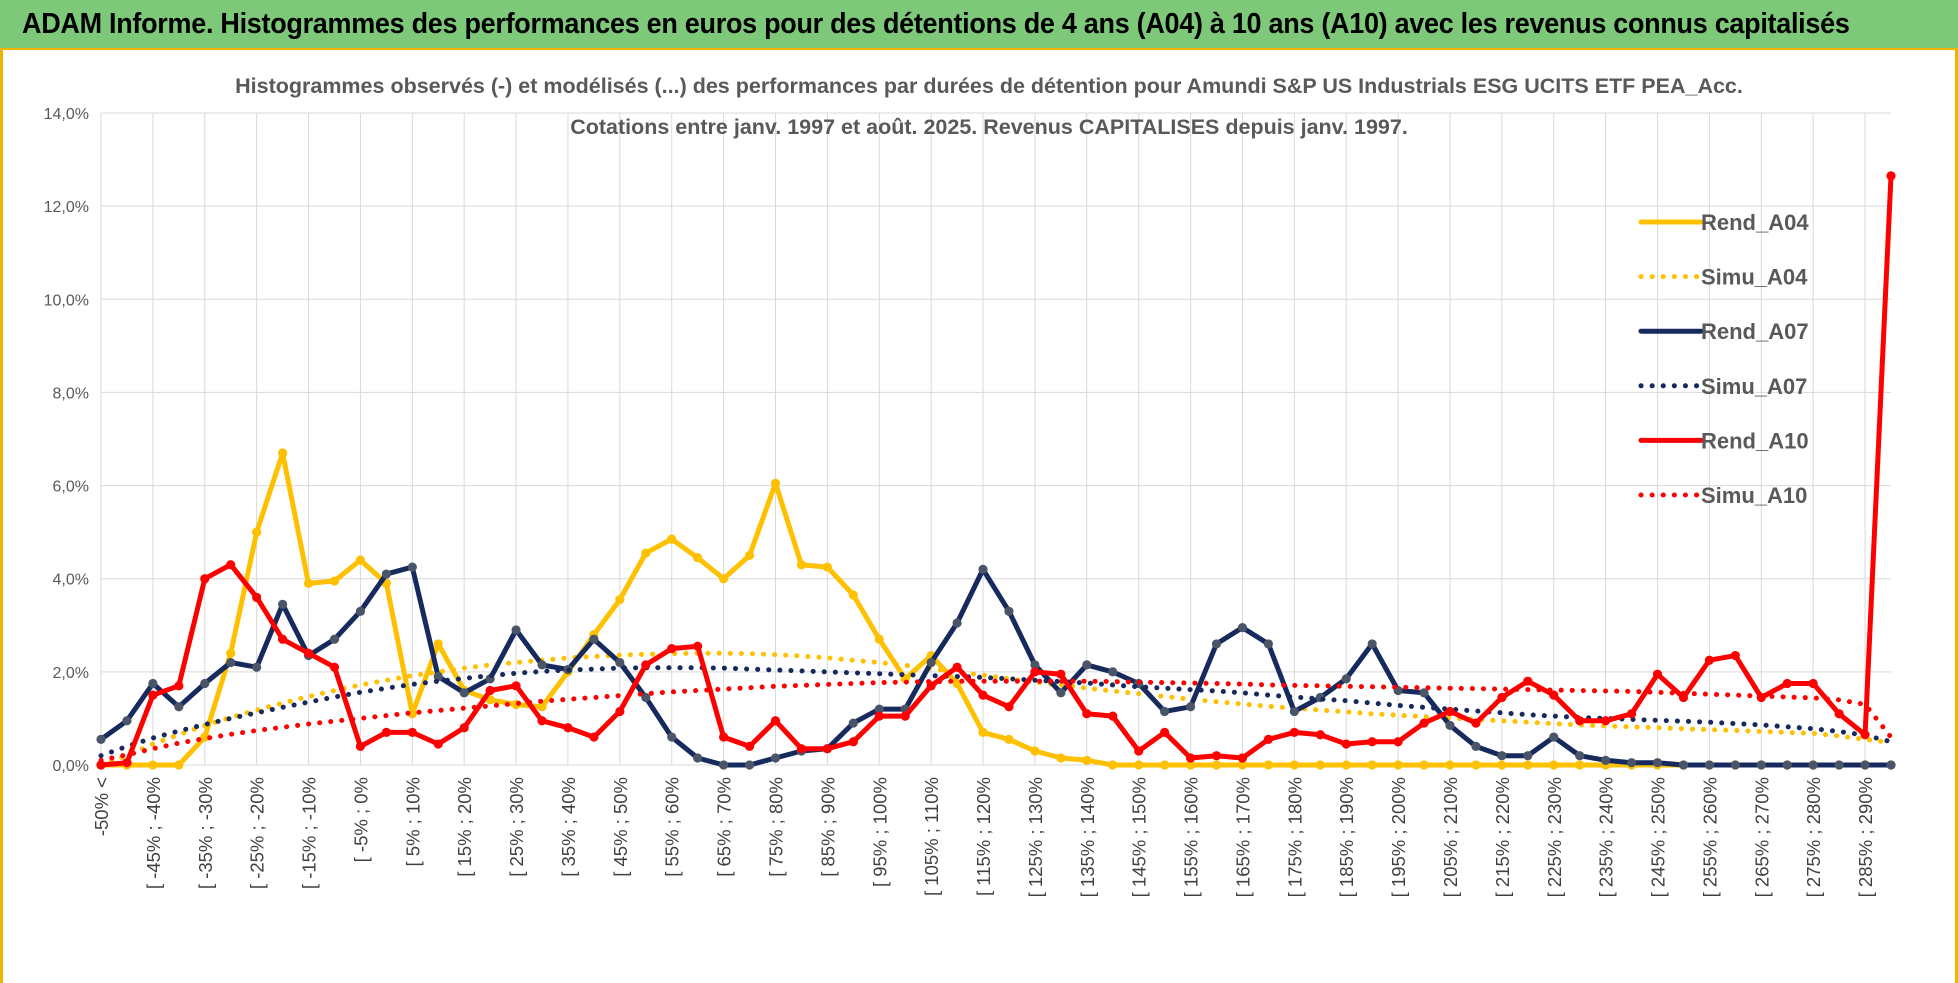 The height and width of the screenshot is (983, 1958). I want to click on x-tick-label: [ 245% ; 250%, so click(1658, 837).